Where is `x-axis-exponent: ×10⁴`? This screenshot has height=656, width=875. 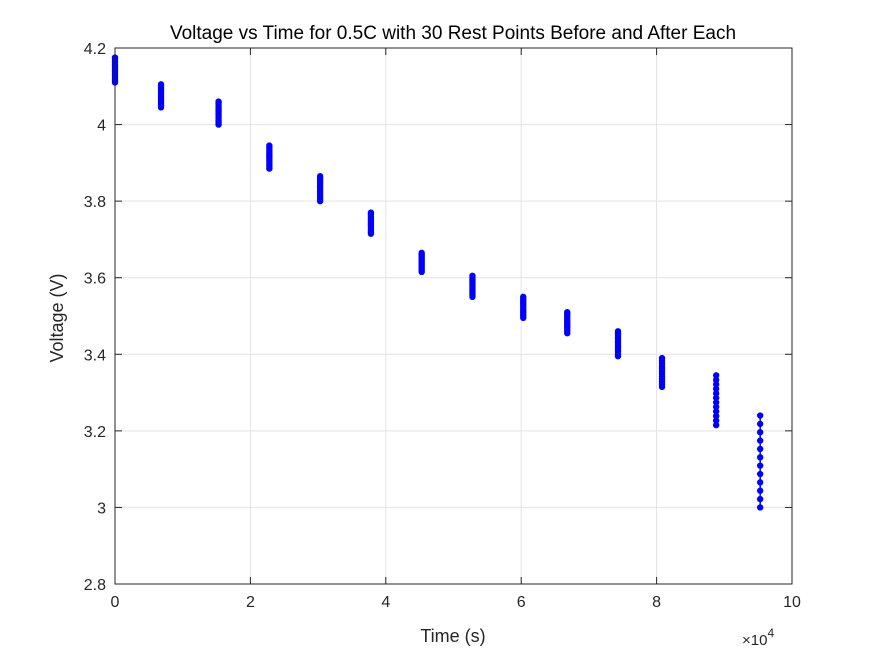
x-axis-exponent: ×10⁴ is located at coordinates (758, 637).